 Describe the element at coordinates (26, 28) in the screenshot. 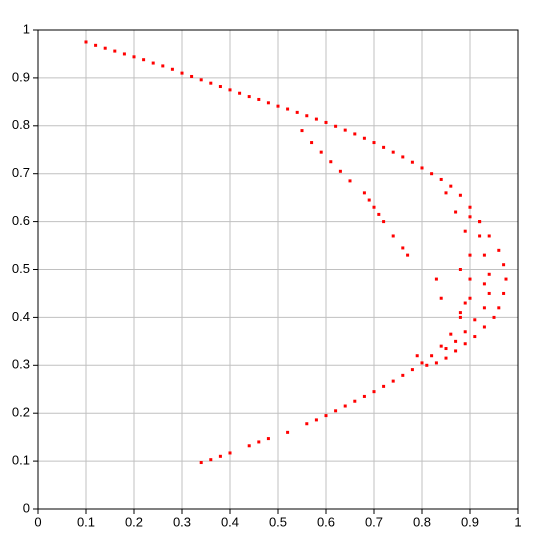

I see `y-tick-label: 1` at that location.